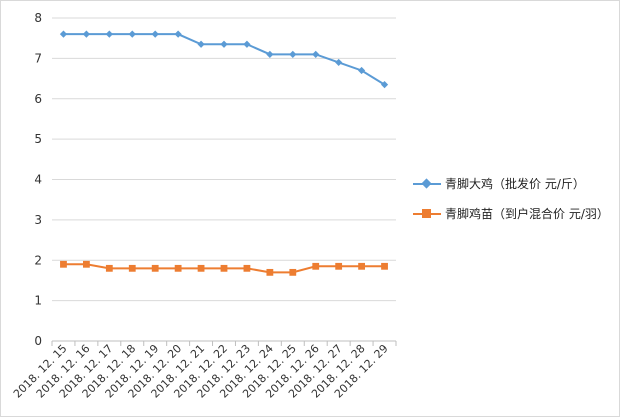 This screenshot has width=620, height=418. What do you see at coordinates (38, 18) in the screenshot?
I see `y-tick-label: 8` at bounding box center [38, 18].